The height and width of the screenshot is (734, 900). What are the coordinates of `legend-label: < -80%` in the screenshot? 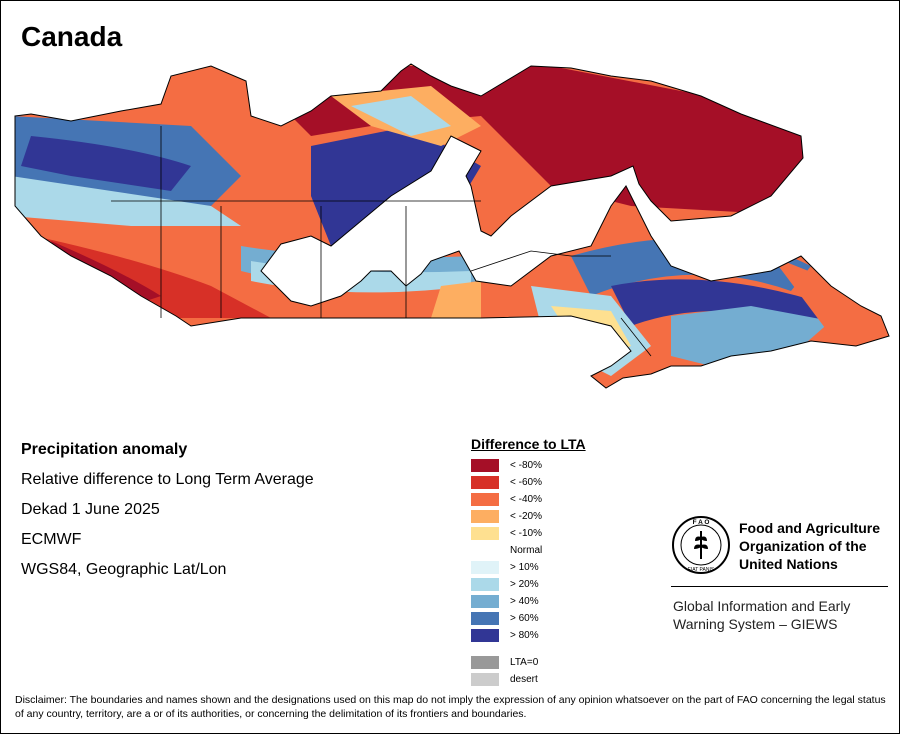 It's located at (526, 465).